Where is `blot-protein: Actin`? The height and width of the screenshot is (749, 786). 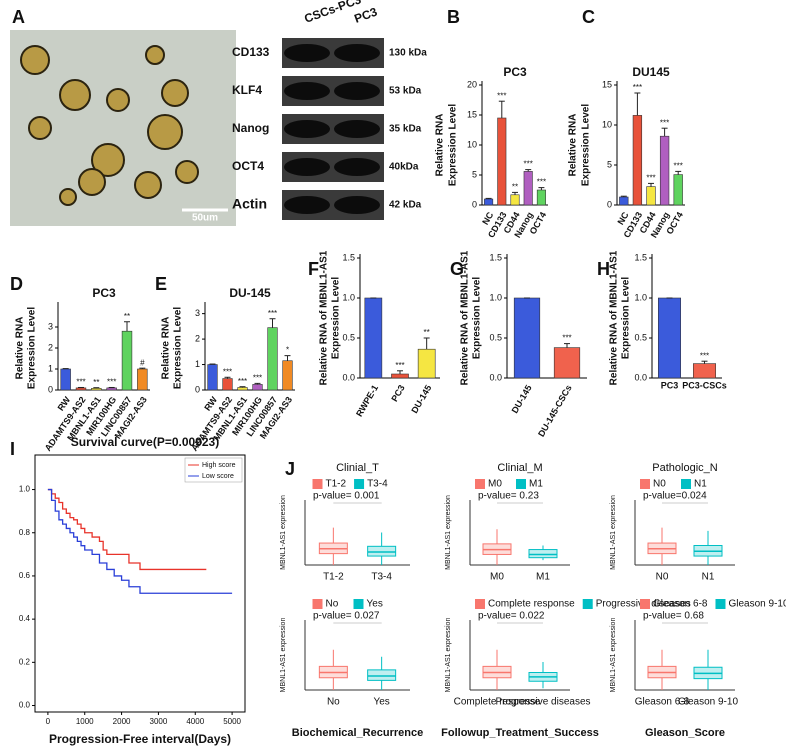
blot-protein: Actin is located at coordinates (249, 204).